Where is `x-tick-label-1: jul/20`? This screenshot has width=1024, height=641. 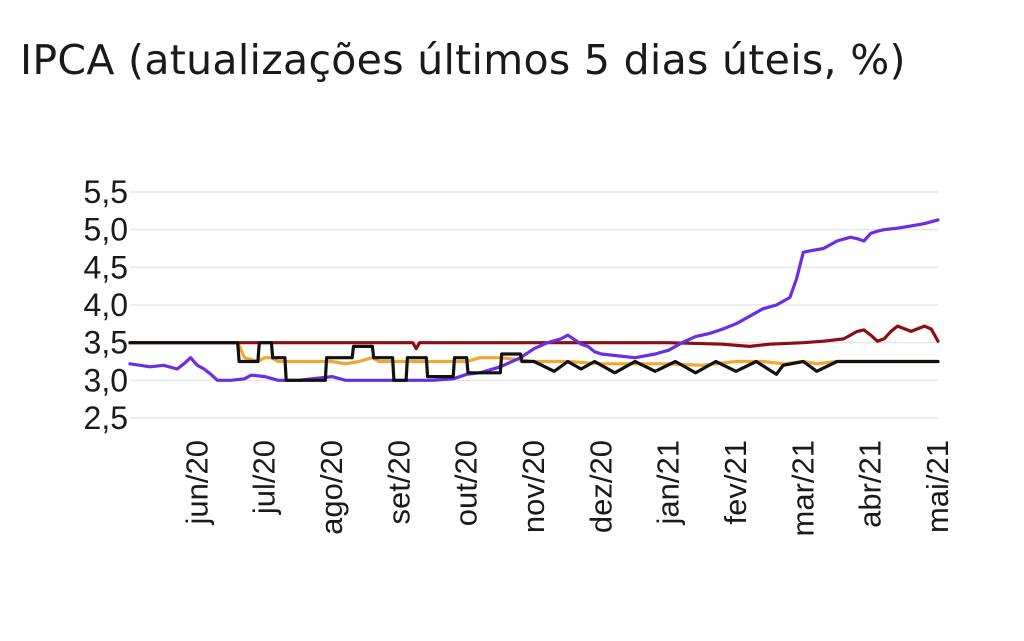 x-tick-label-1: jul/20 is located at coordinates (264, 477).